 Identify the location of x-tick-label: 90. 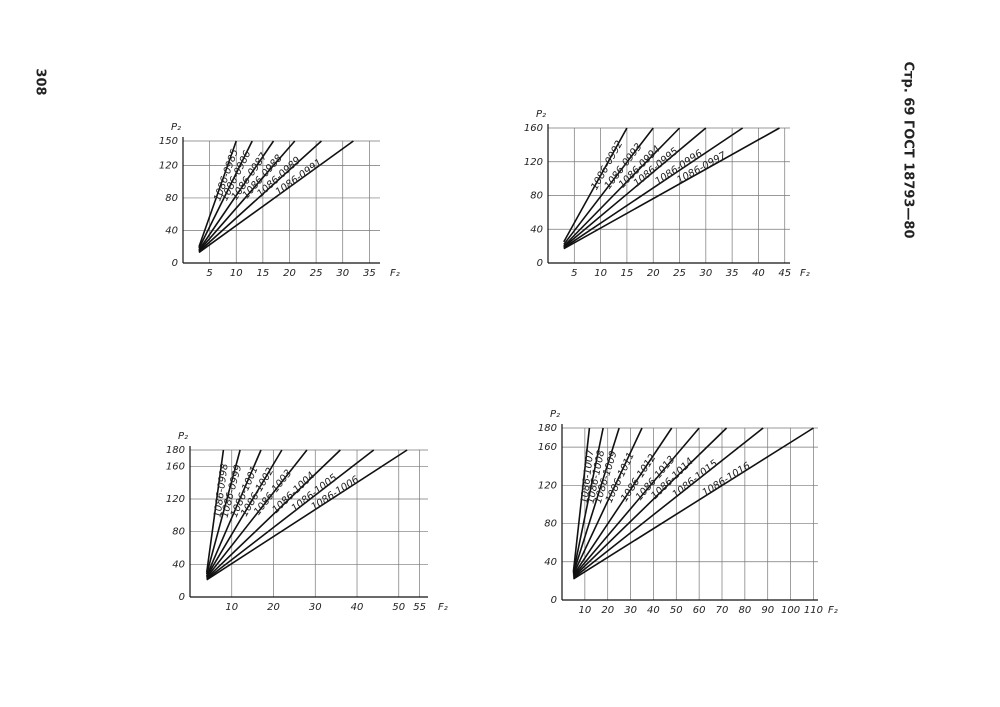
(767, 610).